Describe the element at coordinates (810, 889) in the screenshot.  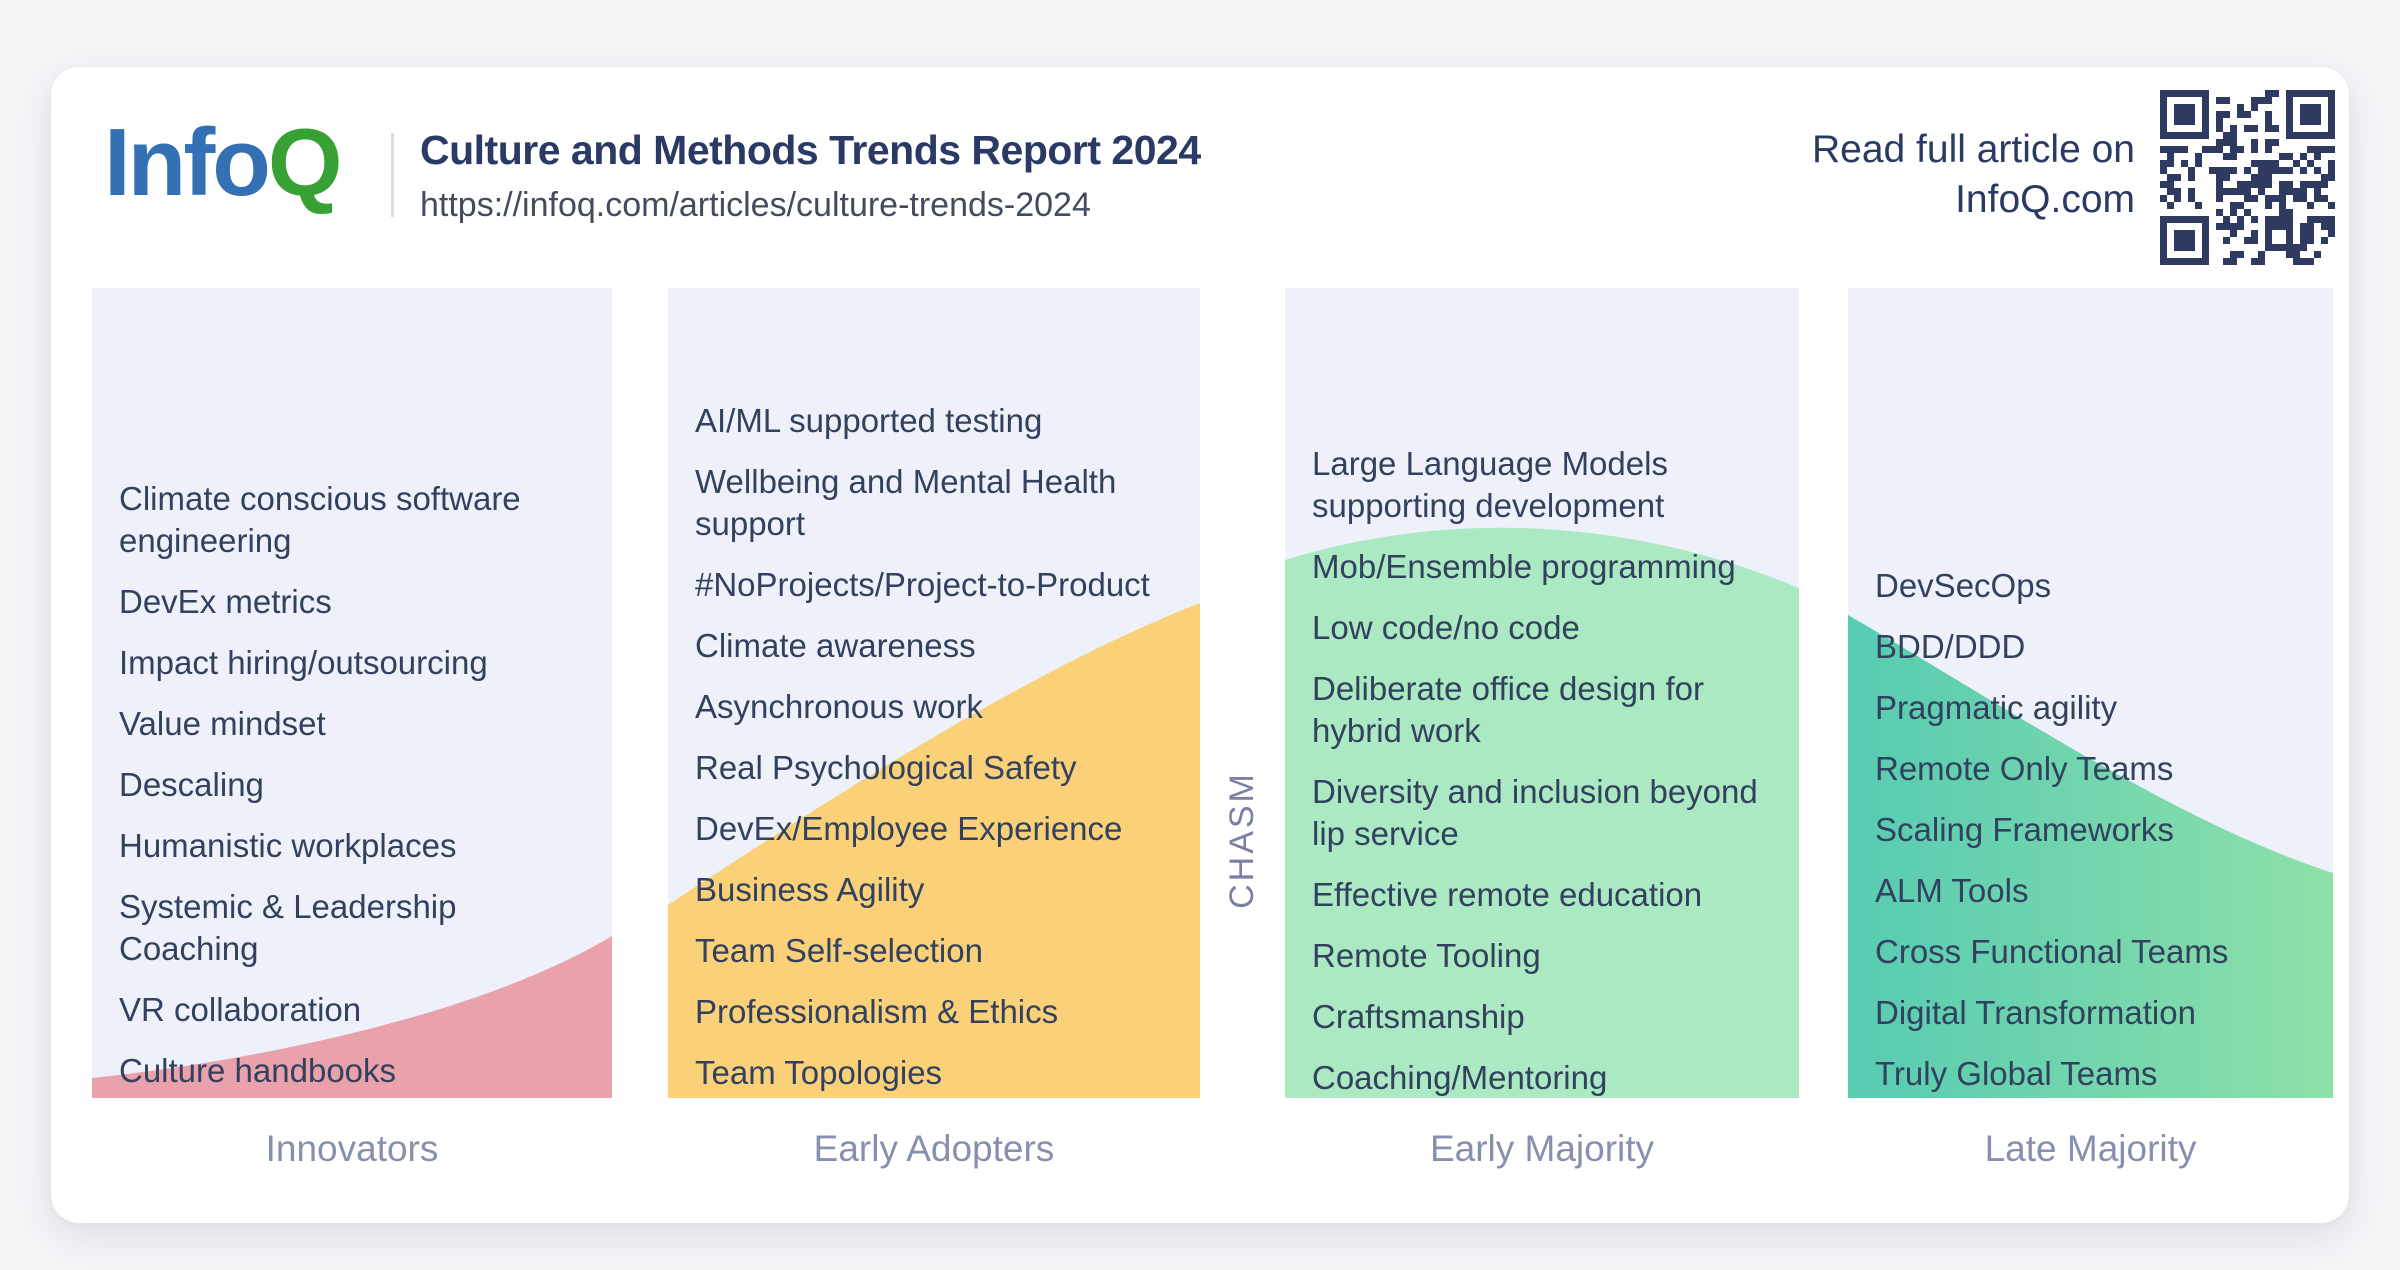
I see `trend-item: Business Agility` at that location.